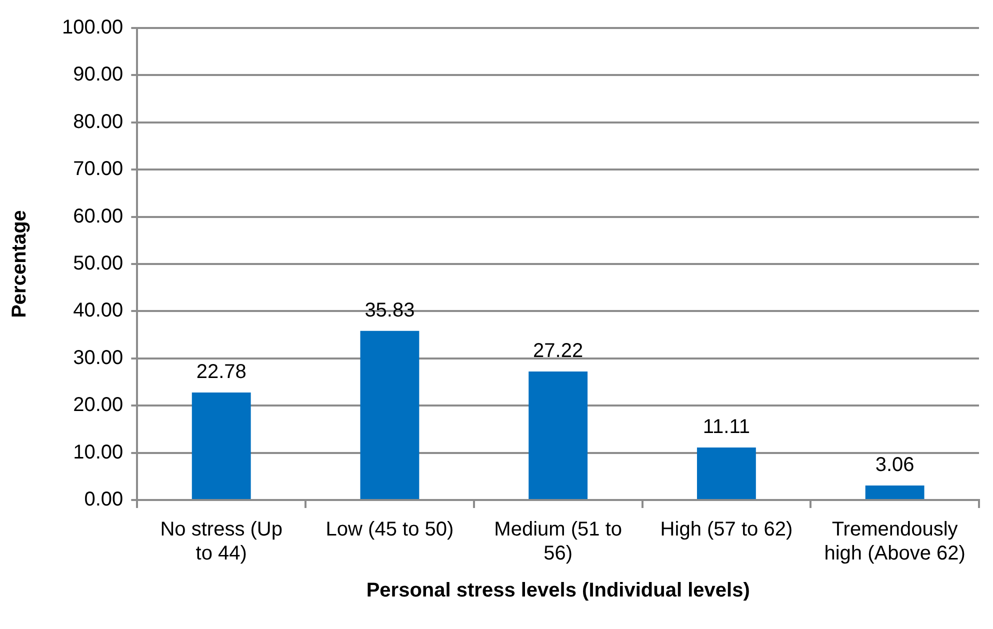 Image resolution: width=993 pixels, height=629 pixels. Describe the element at coordinates (98, 357) in the screenshot. I see `y-tick-label: 30.00` at that location.